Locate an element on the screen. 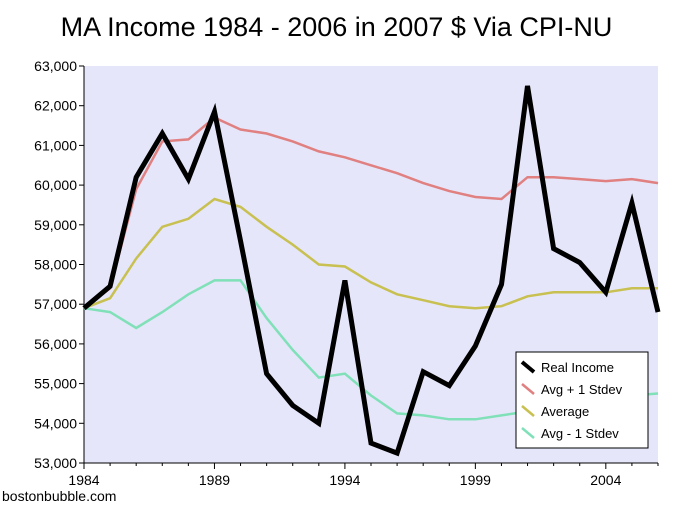 The width and height of the screenshot is (673, 510). y-tick-label: 54,000 is located at coordinates (55, 423).